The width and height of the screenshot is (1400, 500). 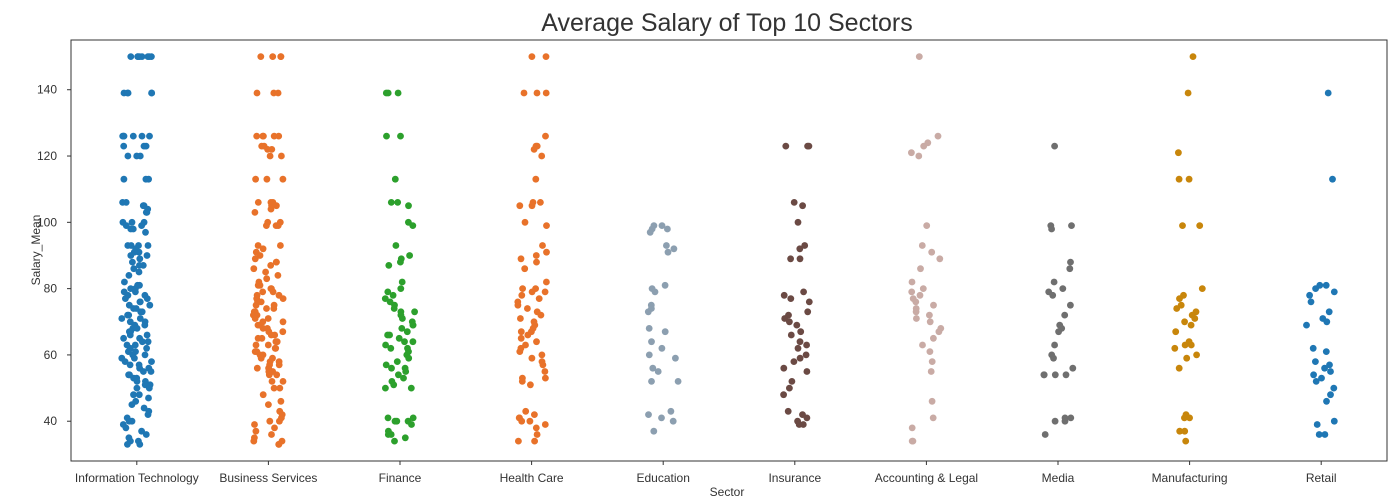 I want to click on x-tick-label: Retail, so click(x=1321, y=478).